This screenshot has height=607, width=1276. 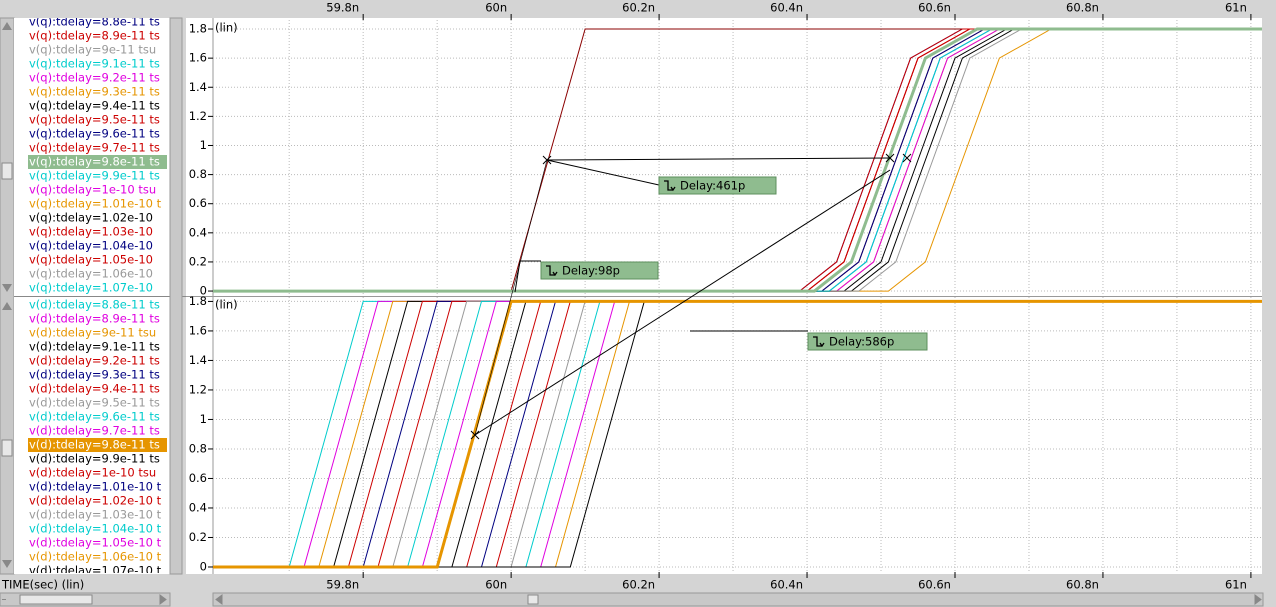 What do you see at coordinates (91, 232) in the screenshot?
I see `legend-entry: v(q):tdelay=1.03e-10` at bounding box center [91, 232].